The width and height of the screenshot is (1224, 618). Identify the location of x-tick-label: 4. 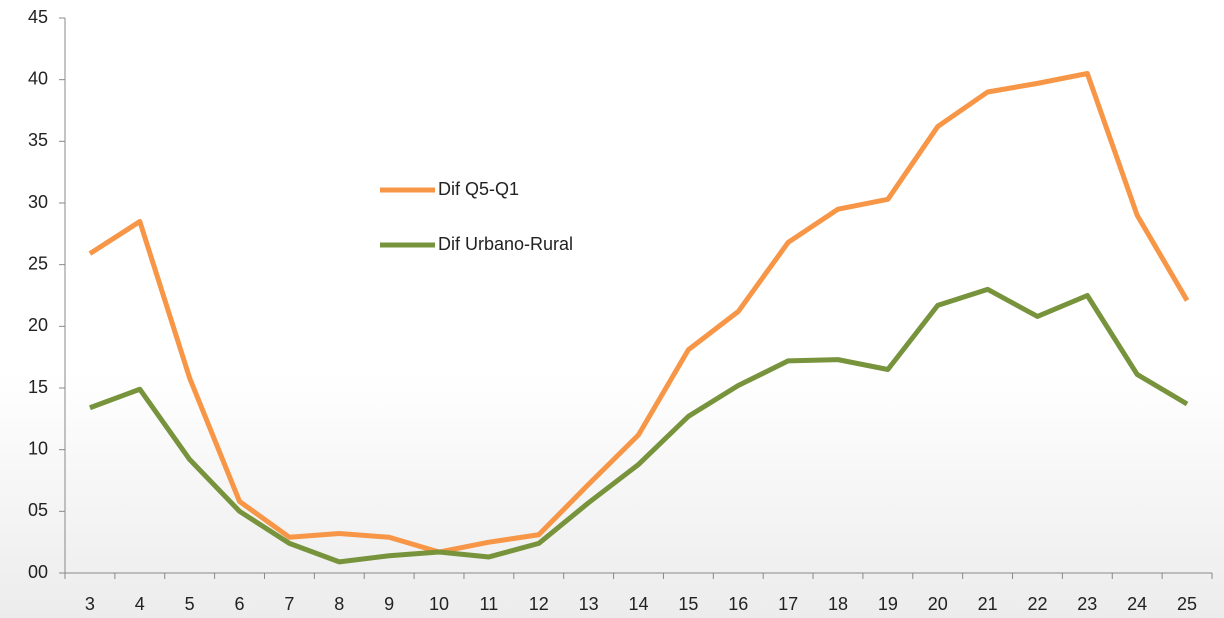
(140, 604).